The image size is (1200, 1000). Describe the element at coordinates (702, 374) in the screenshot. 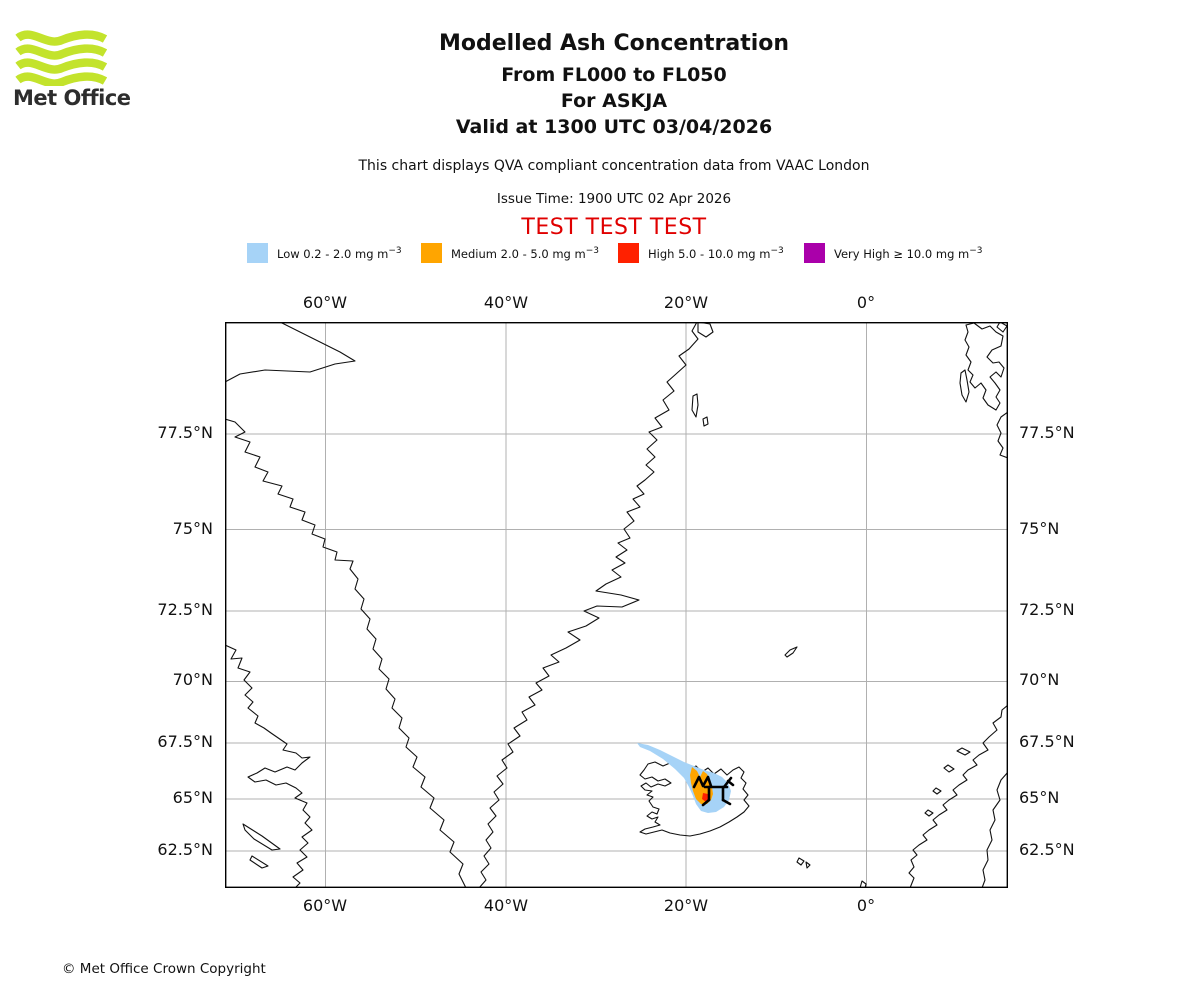

I see `ne-greenland-islands` at that location.